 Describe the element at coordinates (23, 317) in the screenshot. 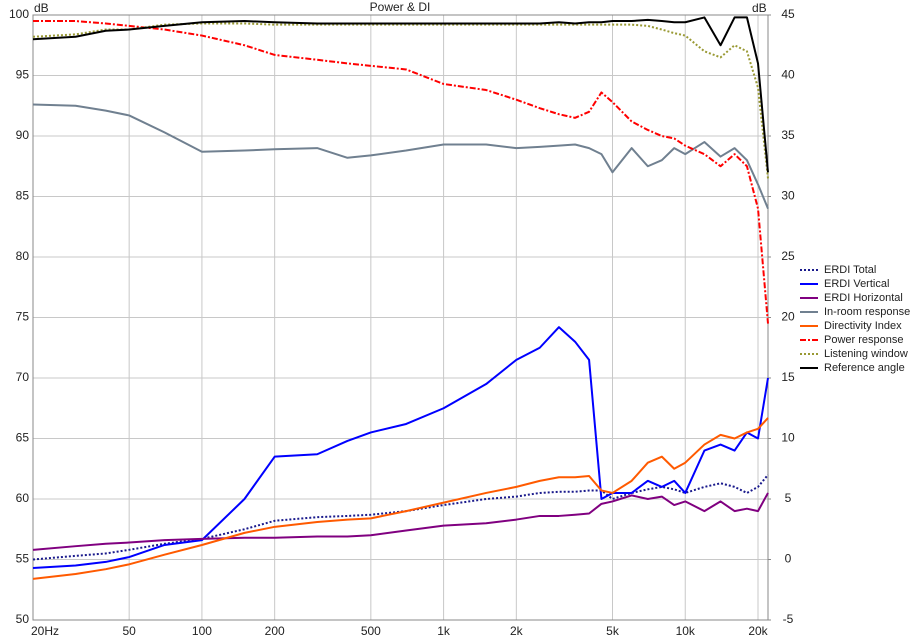

I see `y-tick-label: 75` at that location.